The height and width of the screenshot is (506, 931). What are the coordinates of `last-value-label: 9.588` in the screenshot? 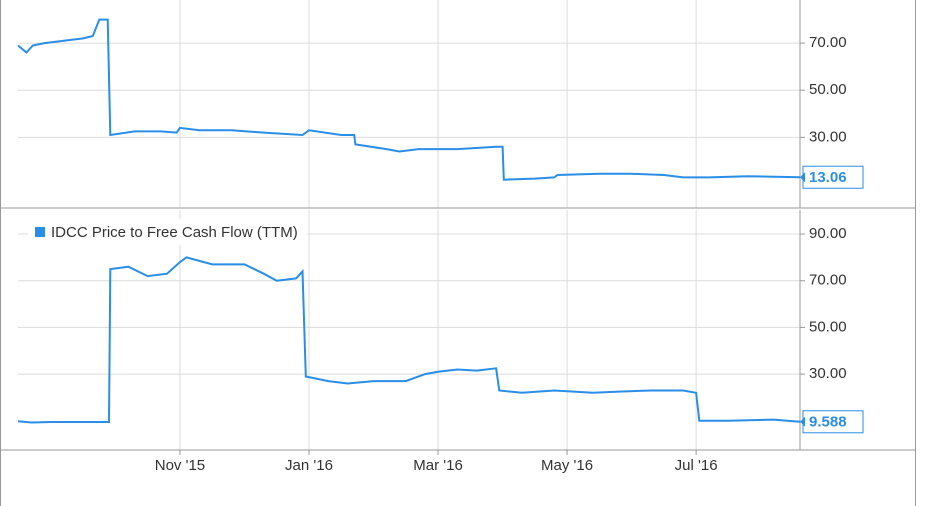 It's located at (828, 422).